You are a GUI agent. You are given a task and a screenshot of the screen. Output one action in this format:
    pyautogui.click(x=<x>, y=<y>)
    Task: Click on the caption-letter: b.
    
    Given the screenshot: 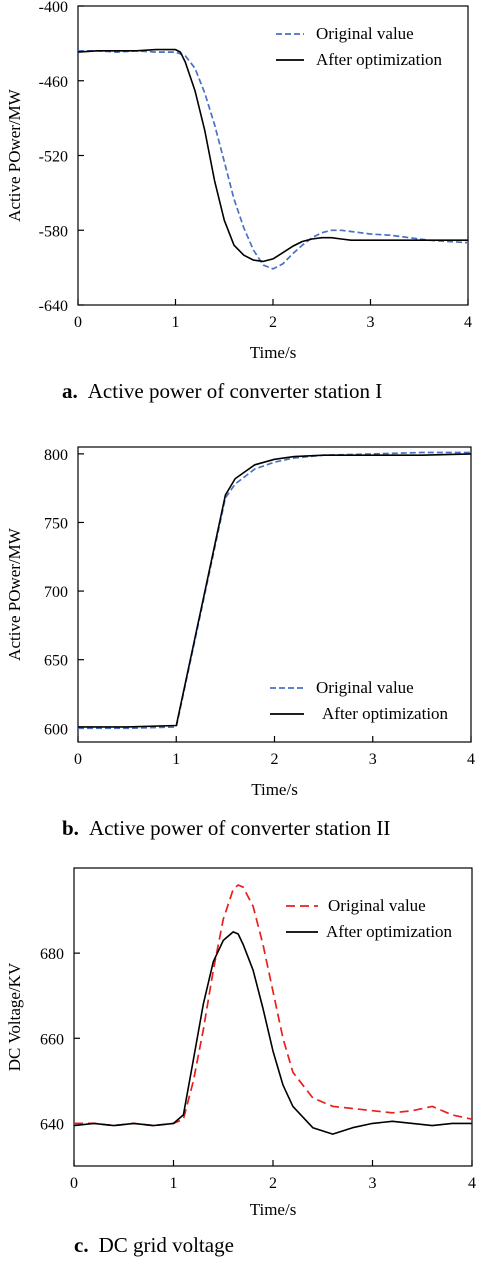 What is the action you would take?
    pyautogui.click(x=70, y=828)
    